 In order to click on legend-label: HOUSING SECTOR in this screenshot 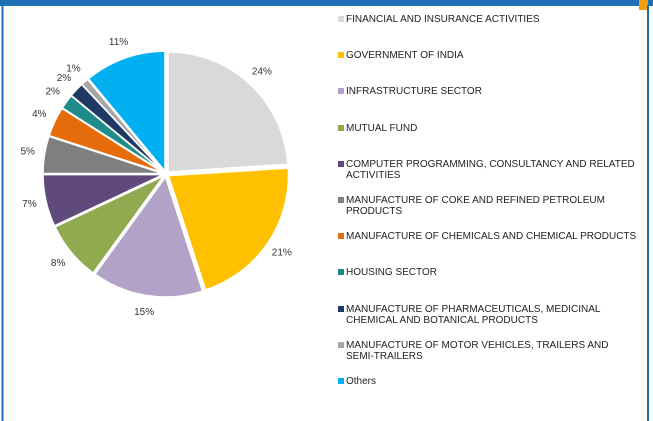, I will do `click(391, 273)`.